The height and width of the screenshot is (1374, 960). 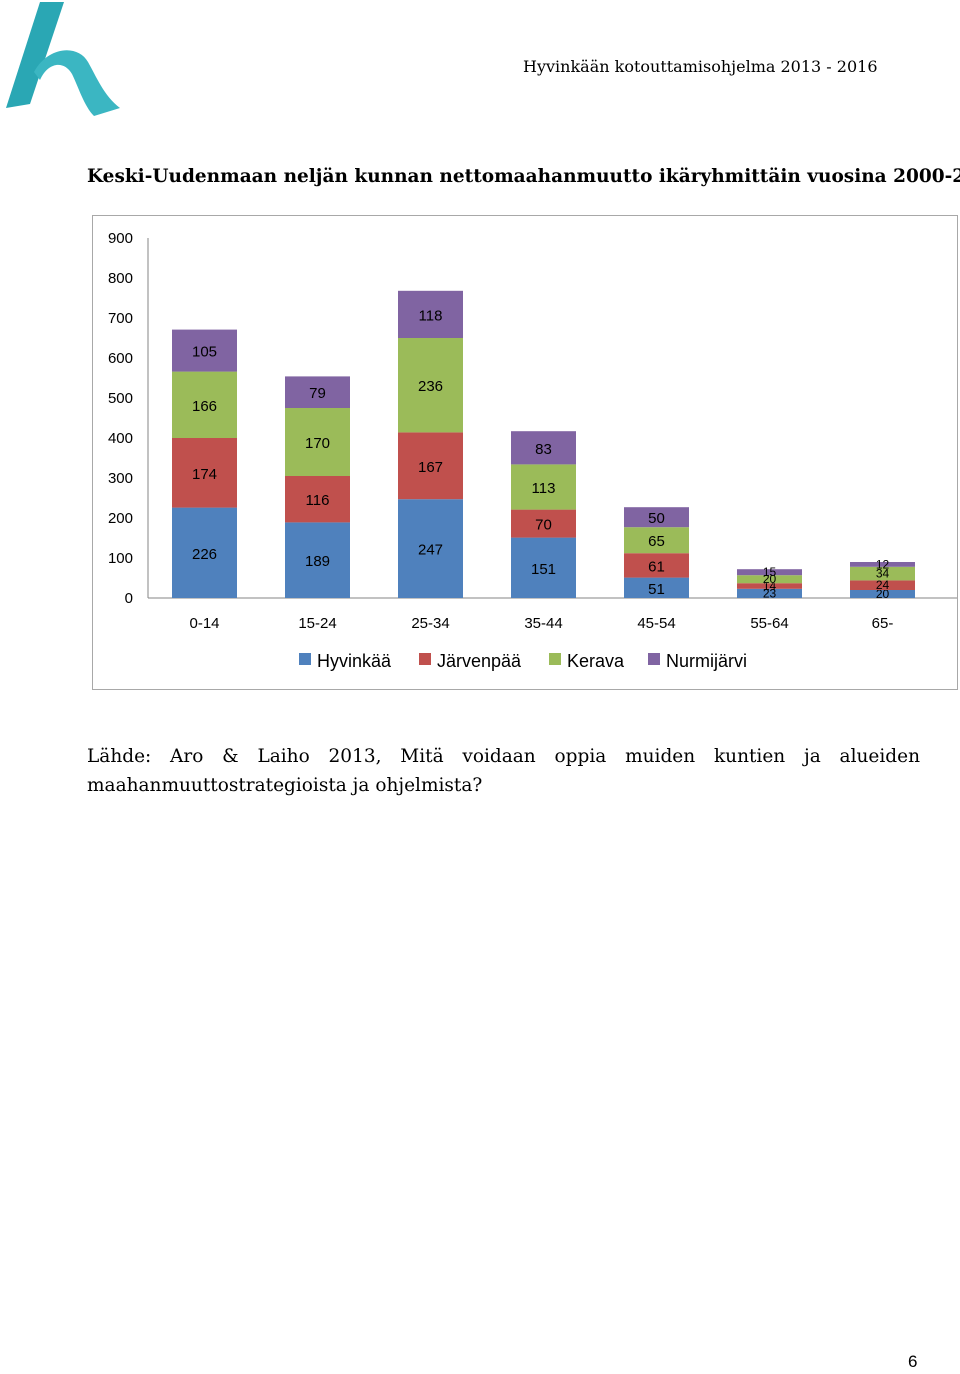 What do you see at coordinates (596, 661) in the screenshot?
I see `legend-label: Kerava` at bounding box center [596, 661].